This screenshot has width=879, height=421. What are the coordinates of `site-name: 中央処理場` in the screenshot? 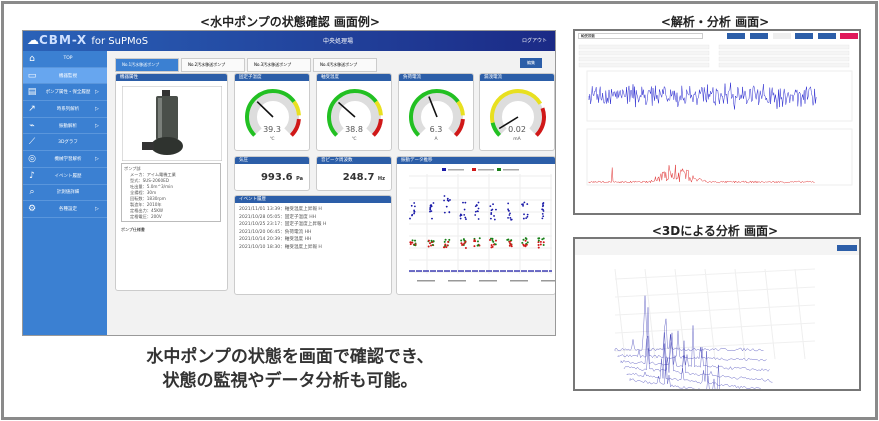 It's located at (338, 41).